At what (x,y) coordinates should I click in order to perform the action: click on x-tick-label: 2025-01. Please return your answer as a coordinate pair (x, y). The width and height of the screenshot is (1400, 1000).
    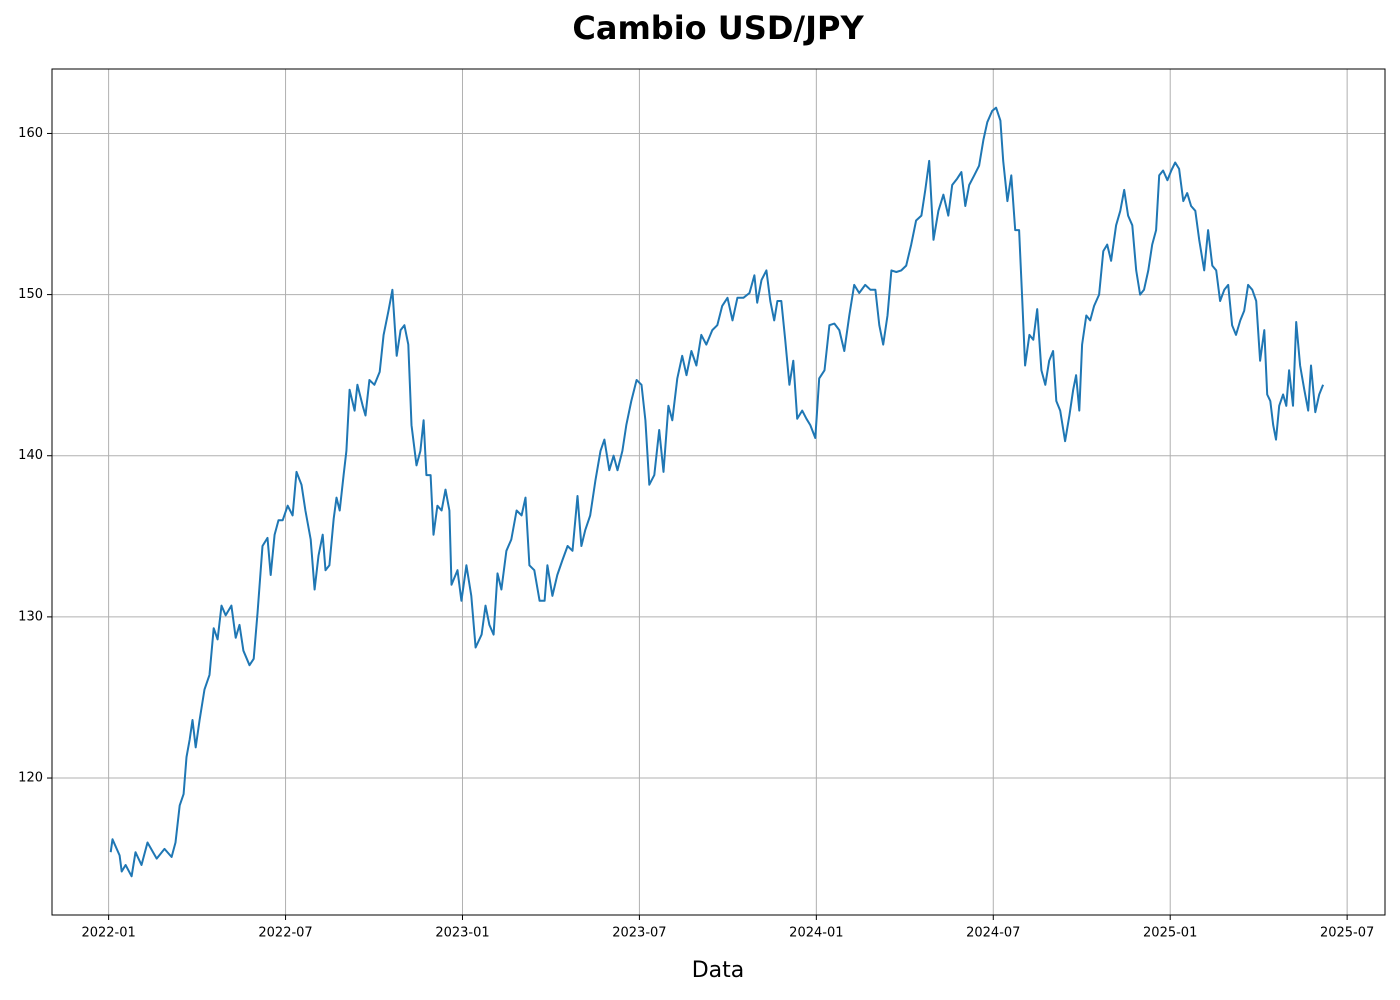
    Looking at the image, I should click on (1170, 933).